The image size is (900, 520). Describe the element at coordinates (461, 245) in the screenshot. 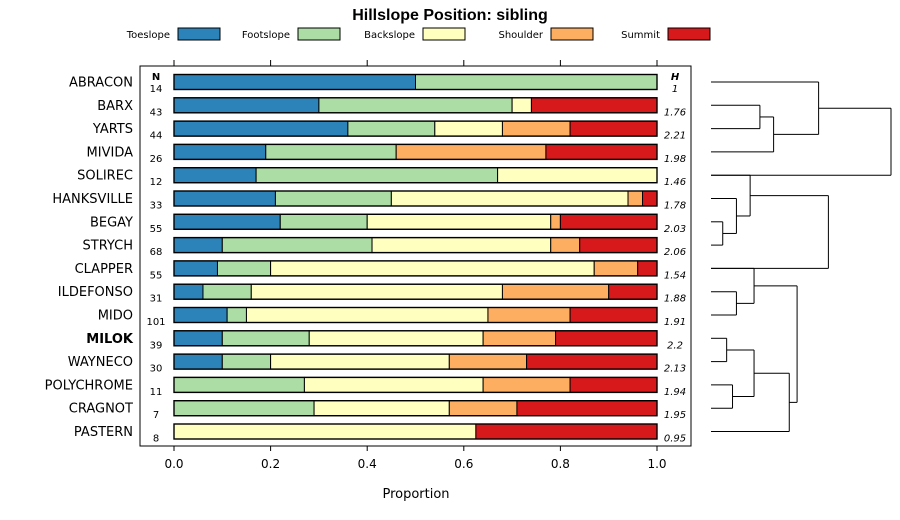

I see `bar-strych-backslope` at that location.